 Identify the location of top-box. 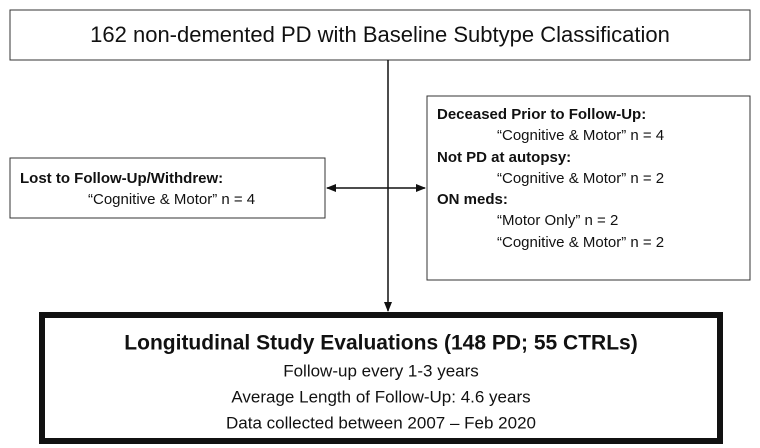
(380, 35).